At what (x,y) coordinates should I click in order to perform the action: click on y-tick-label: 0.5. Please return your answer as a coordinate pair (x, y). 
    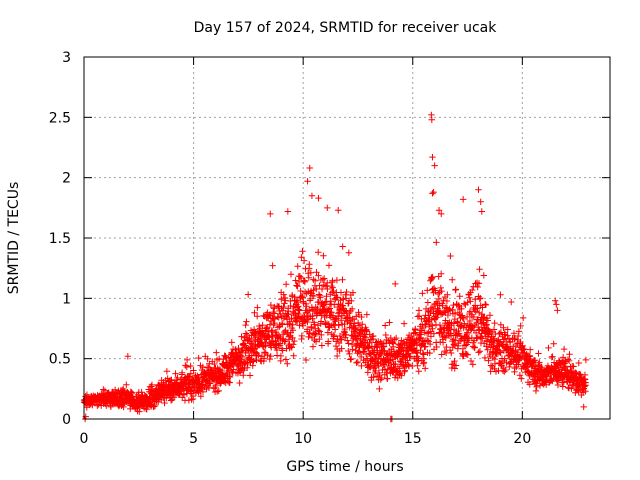
    Looking at the image, I should click on (60, 360).